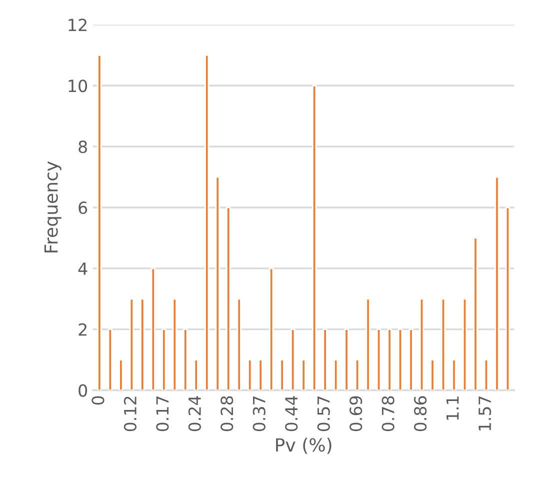 The width and height of the screenshot is (547, 494). Describe the element at coordinates (77, 25) in the screenshot. I see `y-tick-label: 12` at that location.